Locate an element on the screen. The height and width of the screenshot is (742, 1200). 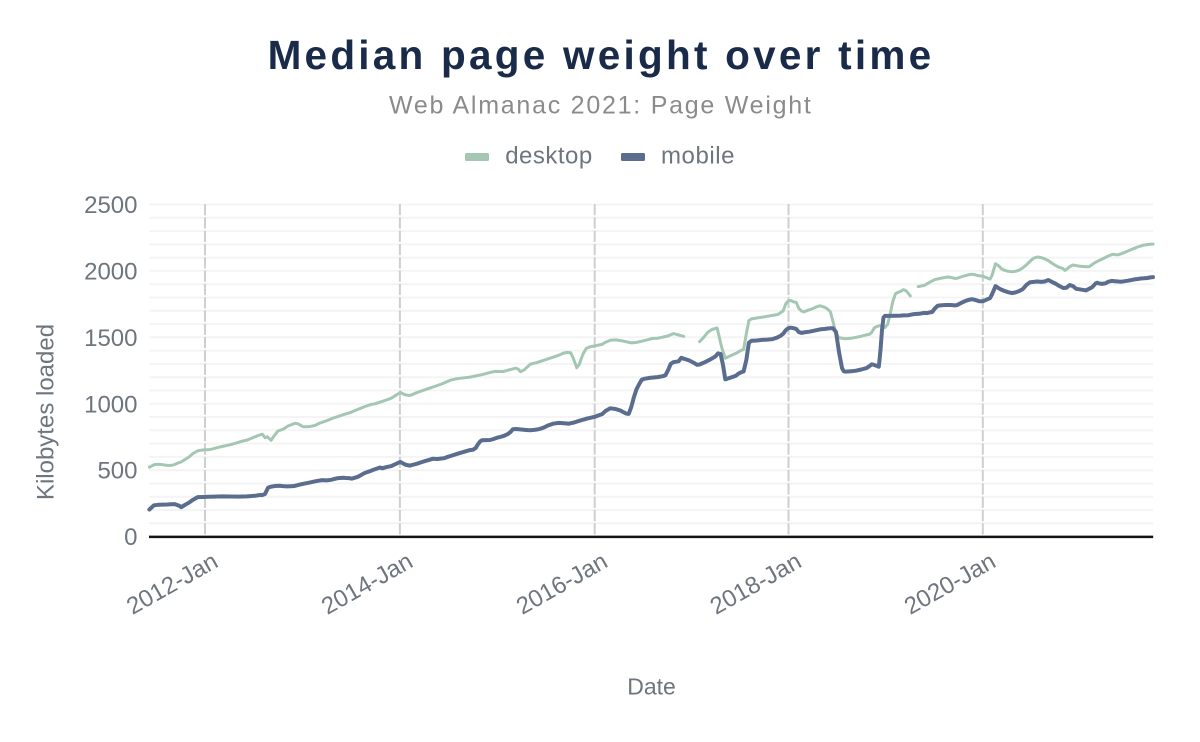
svg-text: 0 is located at coordinates (130, 537).